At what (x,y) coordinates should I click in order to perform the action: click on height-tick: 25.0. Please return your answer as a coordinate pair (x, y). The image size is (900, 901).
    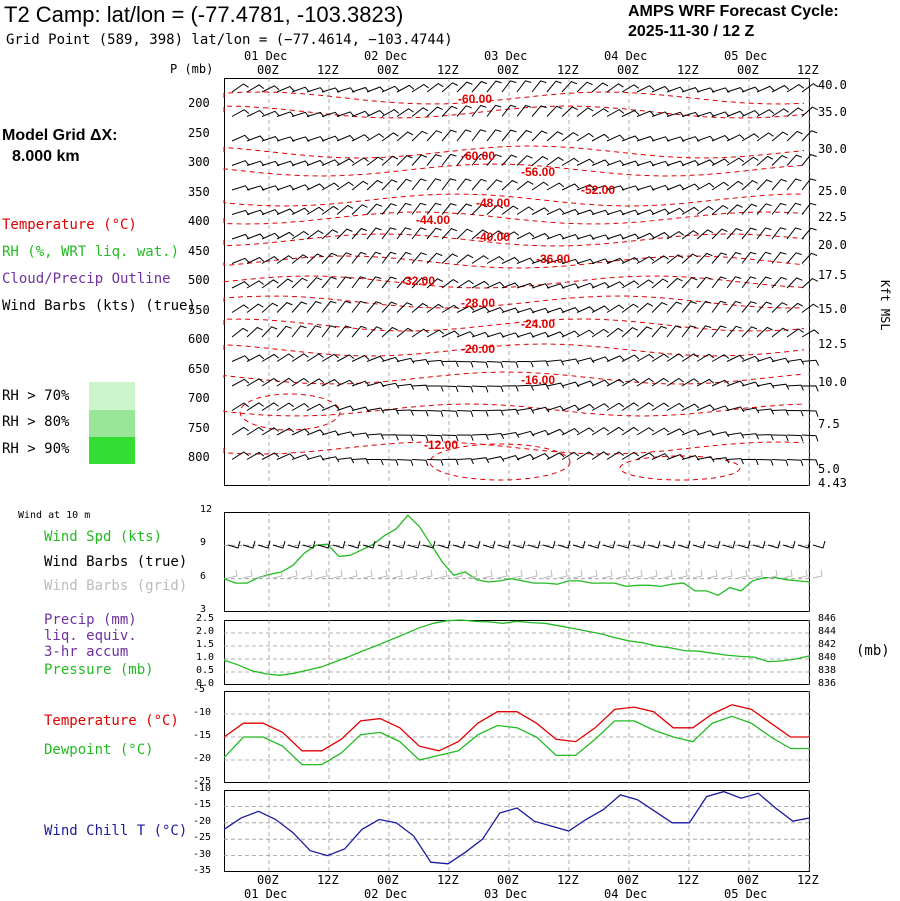
    Looking at the image, I should click on (832, 191).